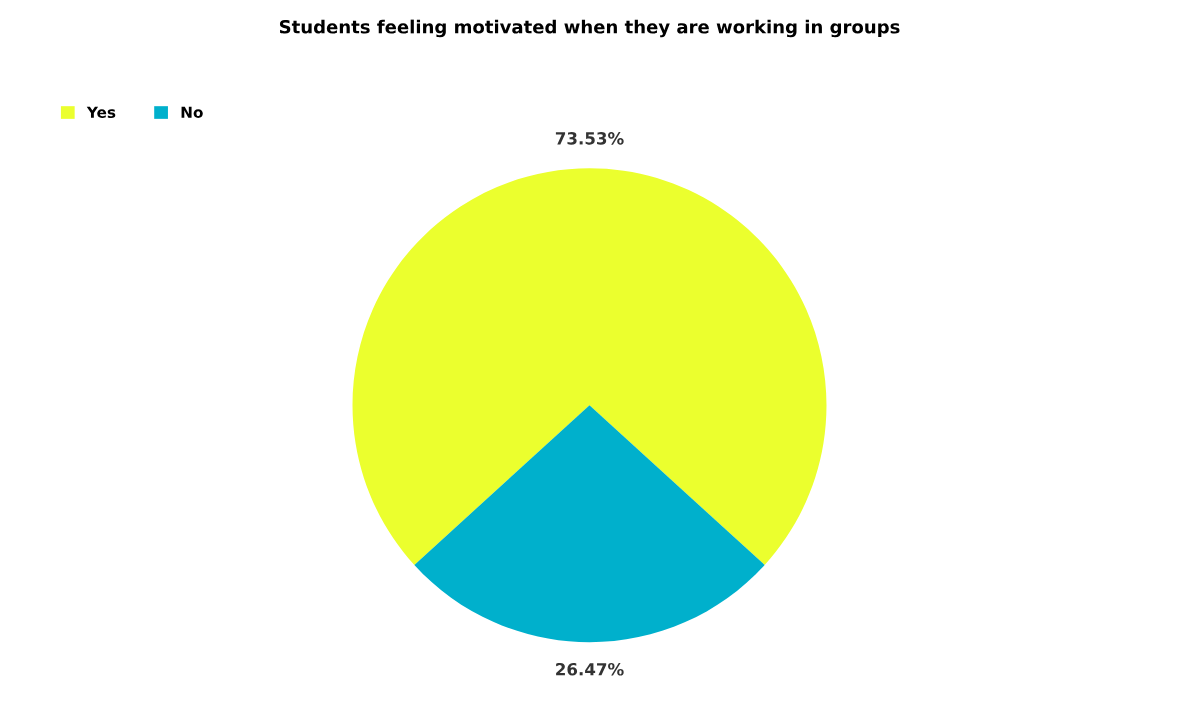  What do you see at coordinates (589, 28) in the screenshot?
I see `chart-title: Students feeling motivated when they are working in groups` at bounding box center [589, 28].